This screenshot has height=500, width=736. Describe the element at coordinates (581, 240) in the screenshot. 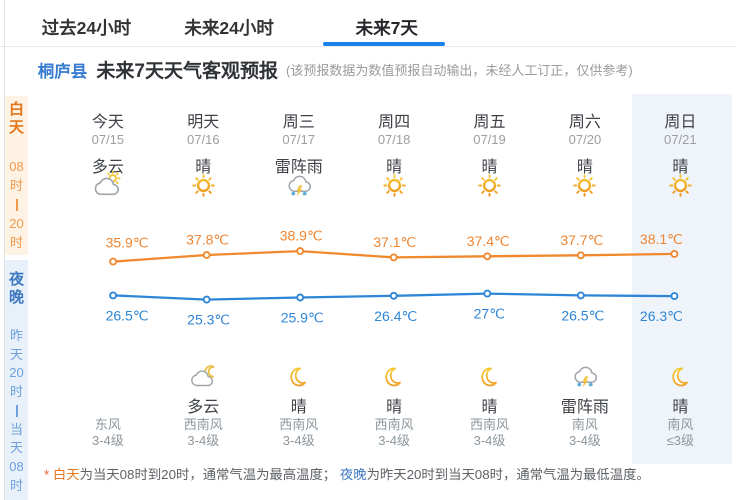

I see `svg-text: 37.7℃` at that location.